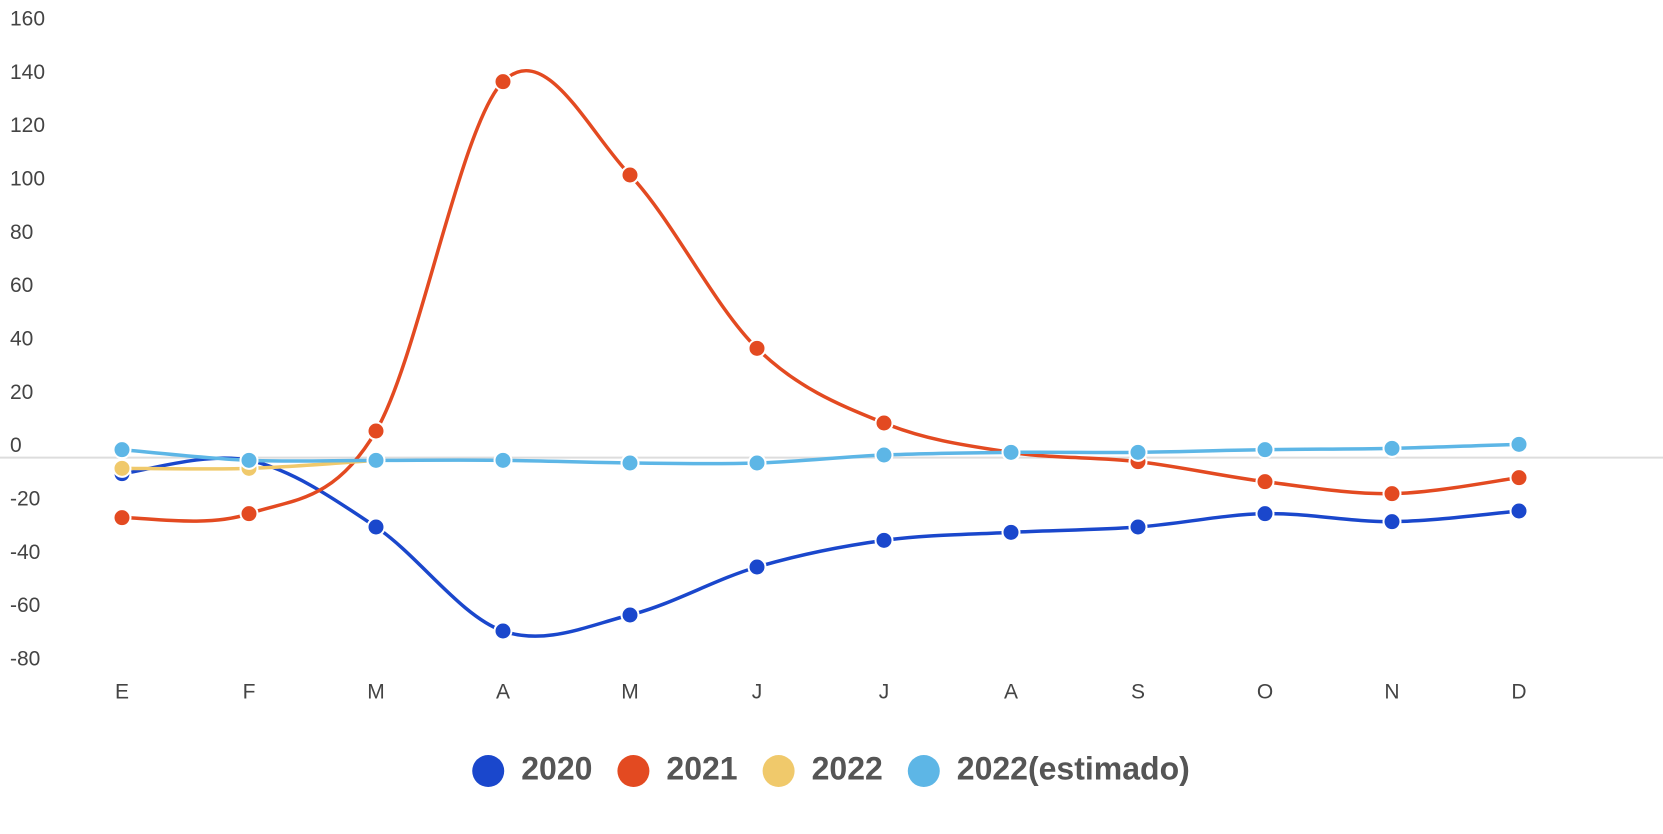 This screenshot has height=834, width=1663. Describe the element at coordinates (249, 692) in the screenshot. I see `x-tick-label: F` at that location.